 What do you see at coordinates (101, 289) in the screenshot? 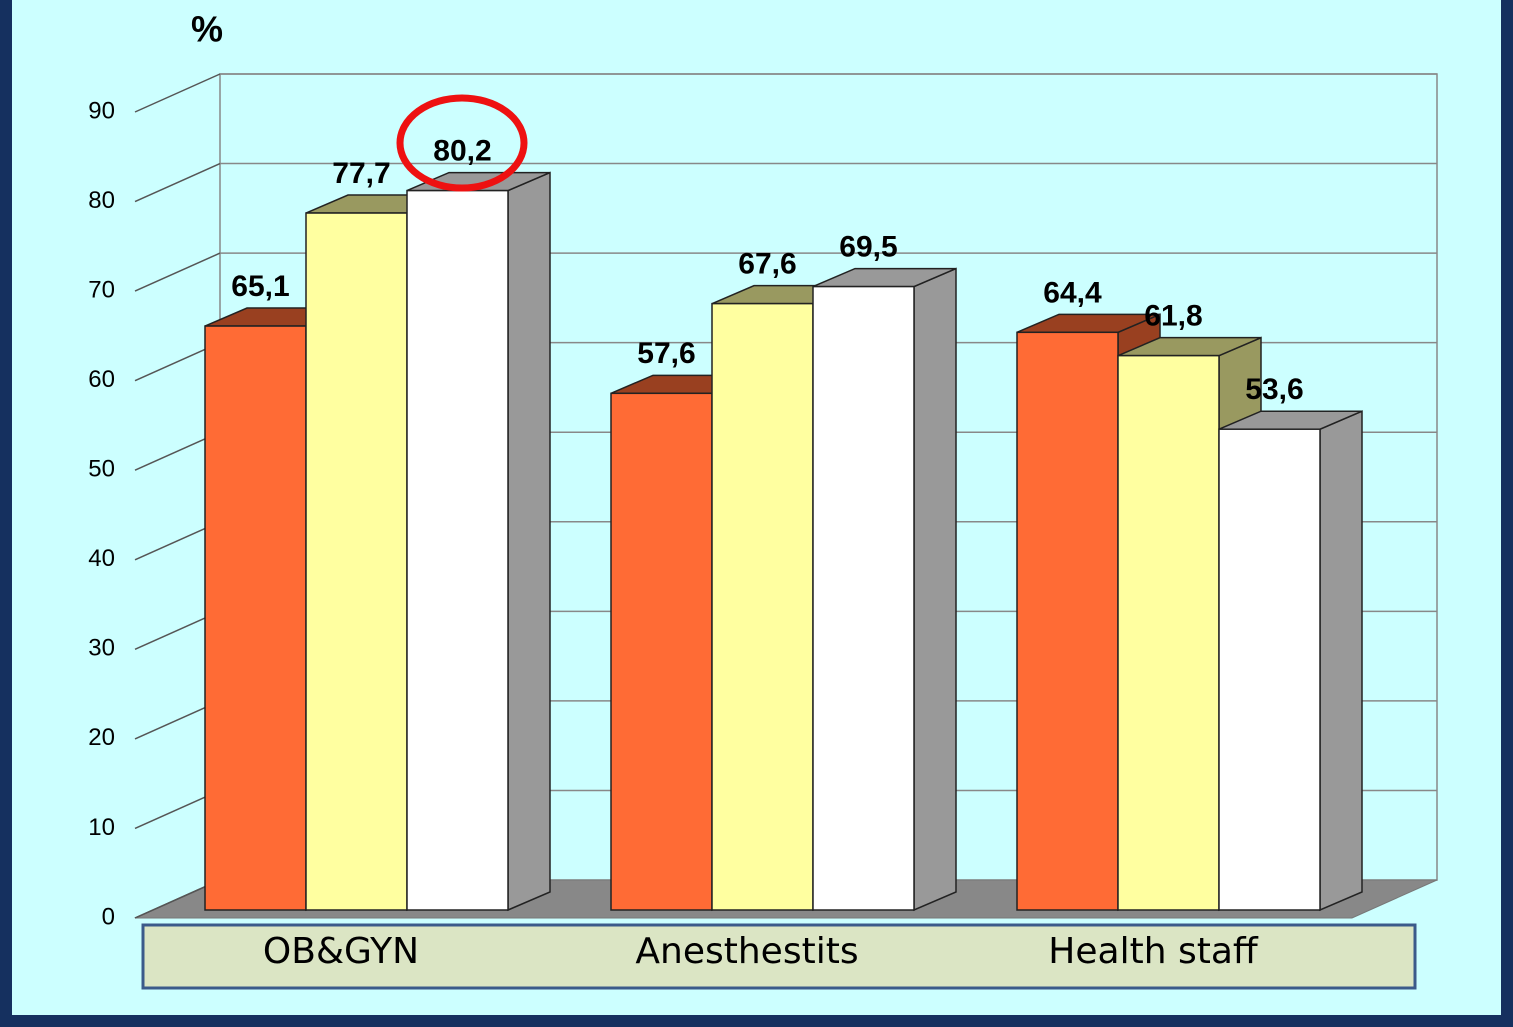
I see `y-tick-label: 70` at bounding box center [101, 289].